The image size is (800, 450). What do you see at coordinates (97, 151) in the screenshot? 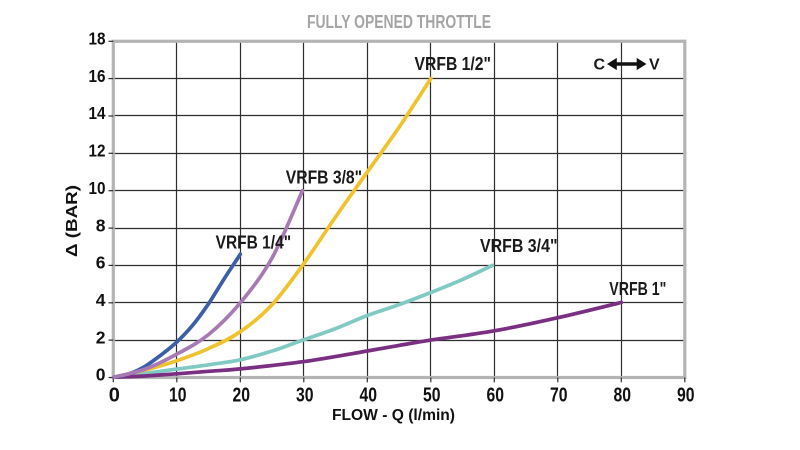
I see `svg-text: 12` at bounding box center [97, 151].